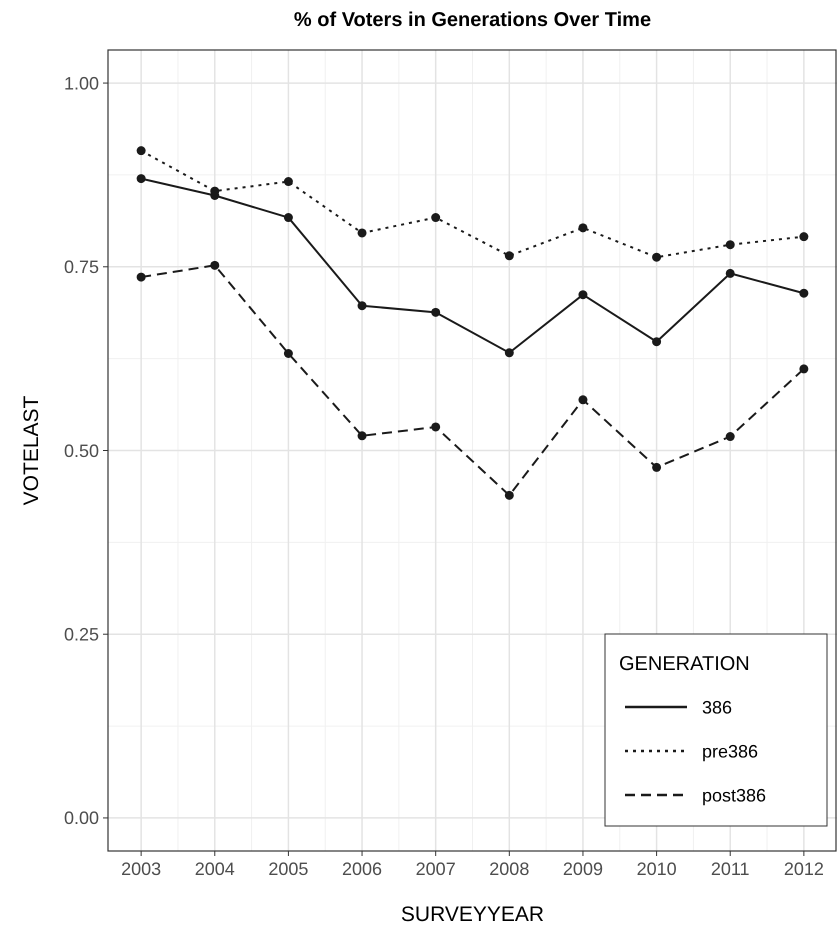  What do you see at coordinates (81, 818) in the screenshot?
I see `y-tick-label: 0.00` at bounding box center [81, 818].